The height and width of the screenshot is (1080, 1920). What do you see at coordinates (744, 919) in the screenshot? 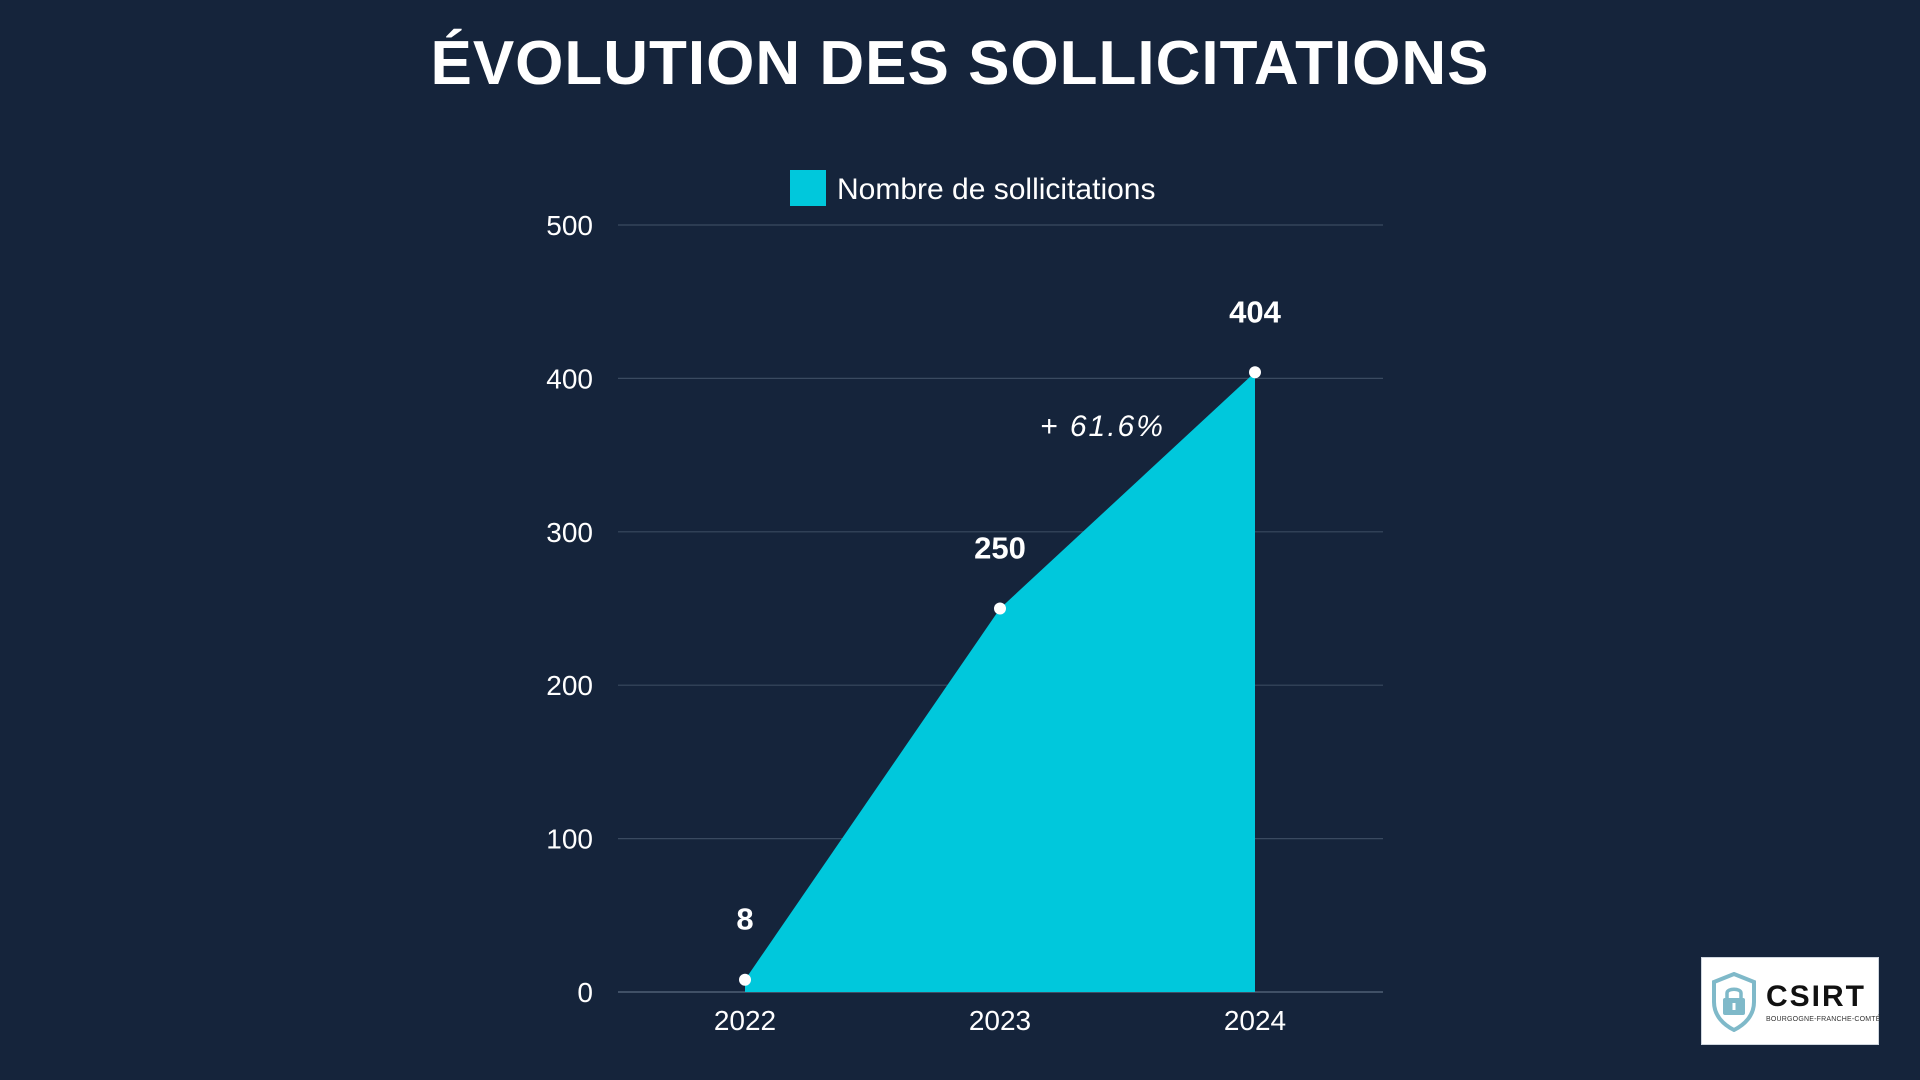
I see `data-label-2022: 8` at bounding box center [744, 919].